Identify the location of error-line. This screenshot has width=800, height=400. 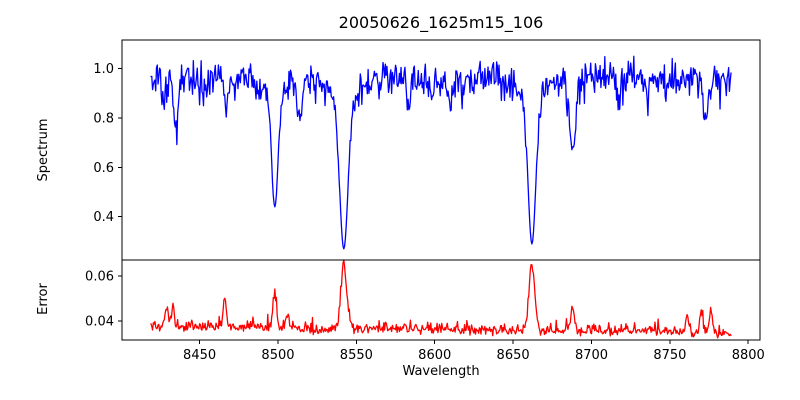
(441, 299).